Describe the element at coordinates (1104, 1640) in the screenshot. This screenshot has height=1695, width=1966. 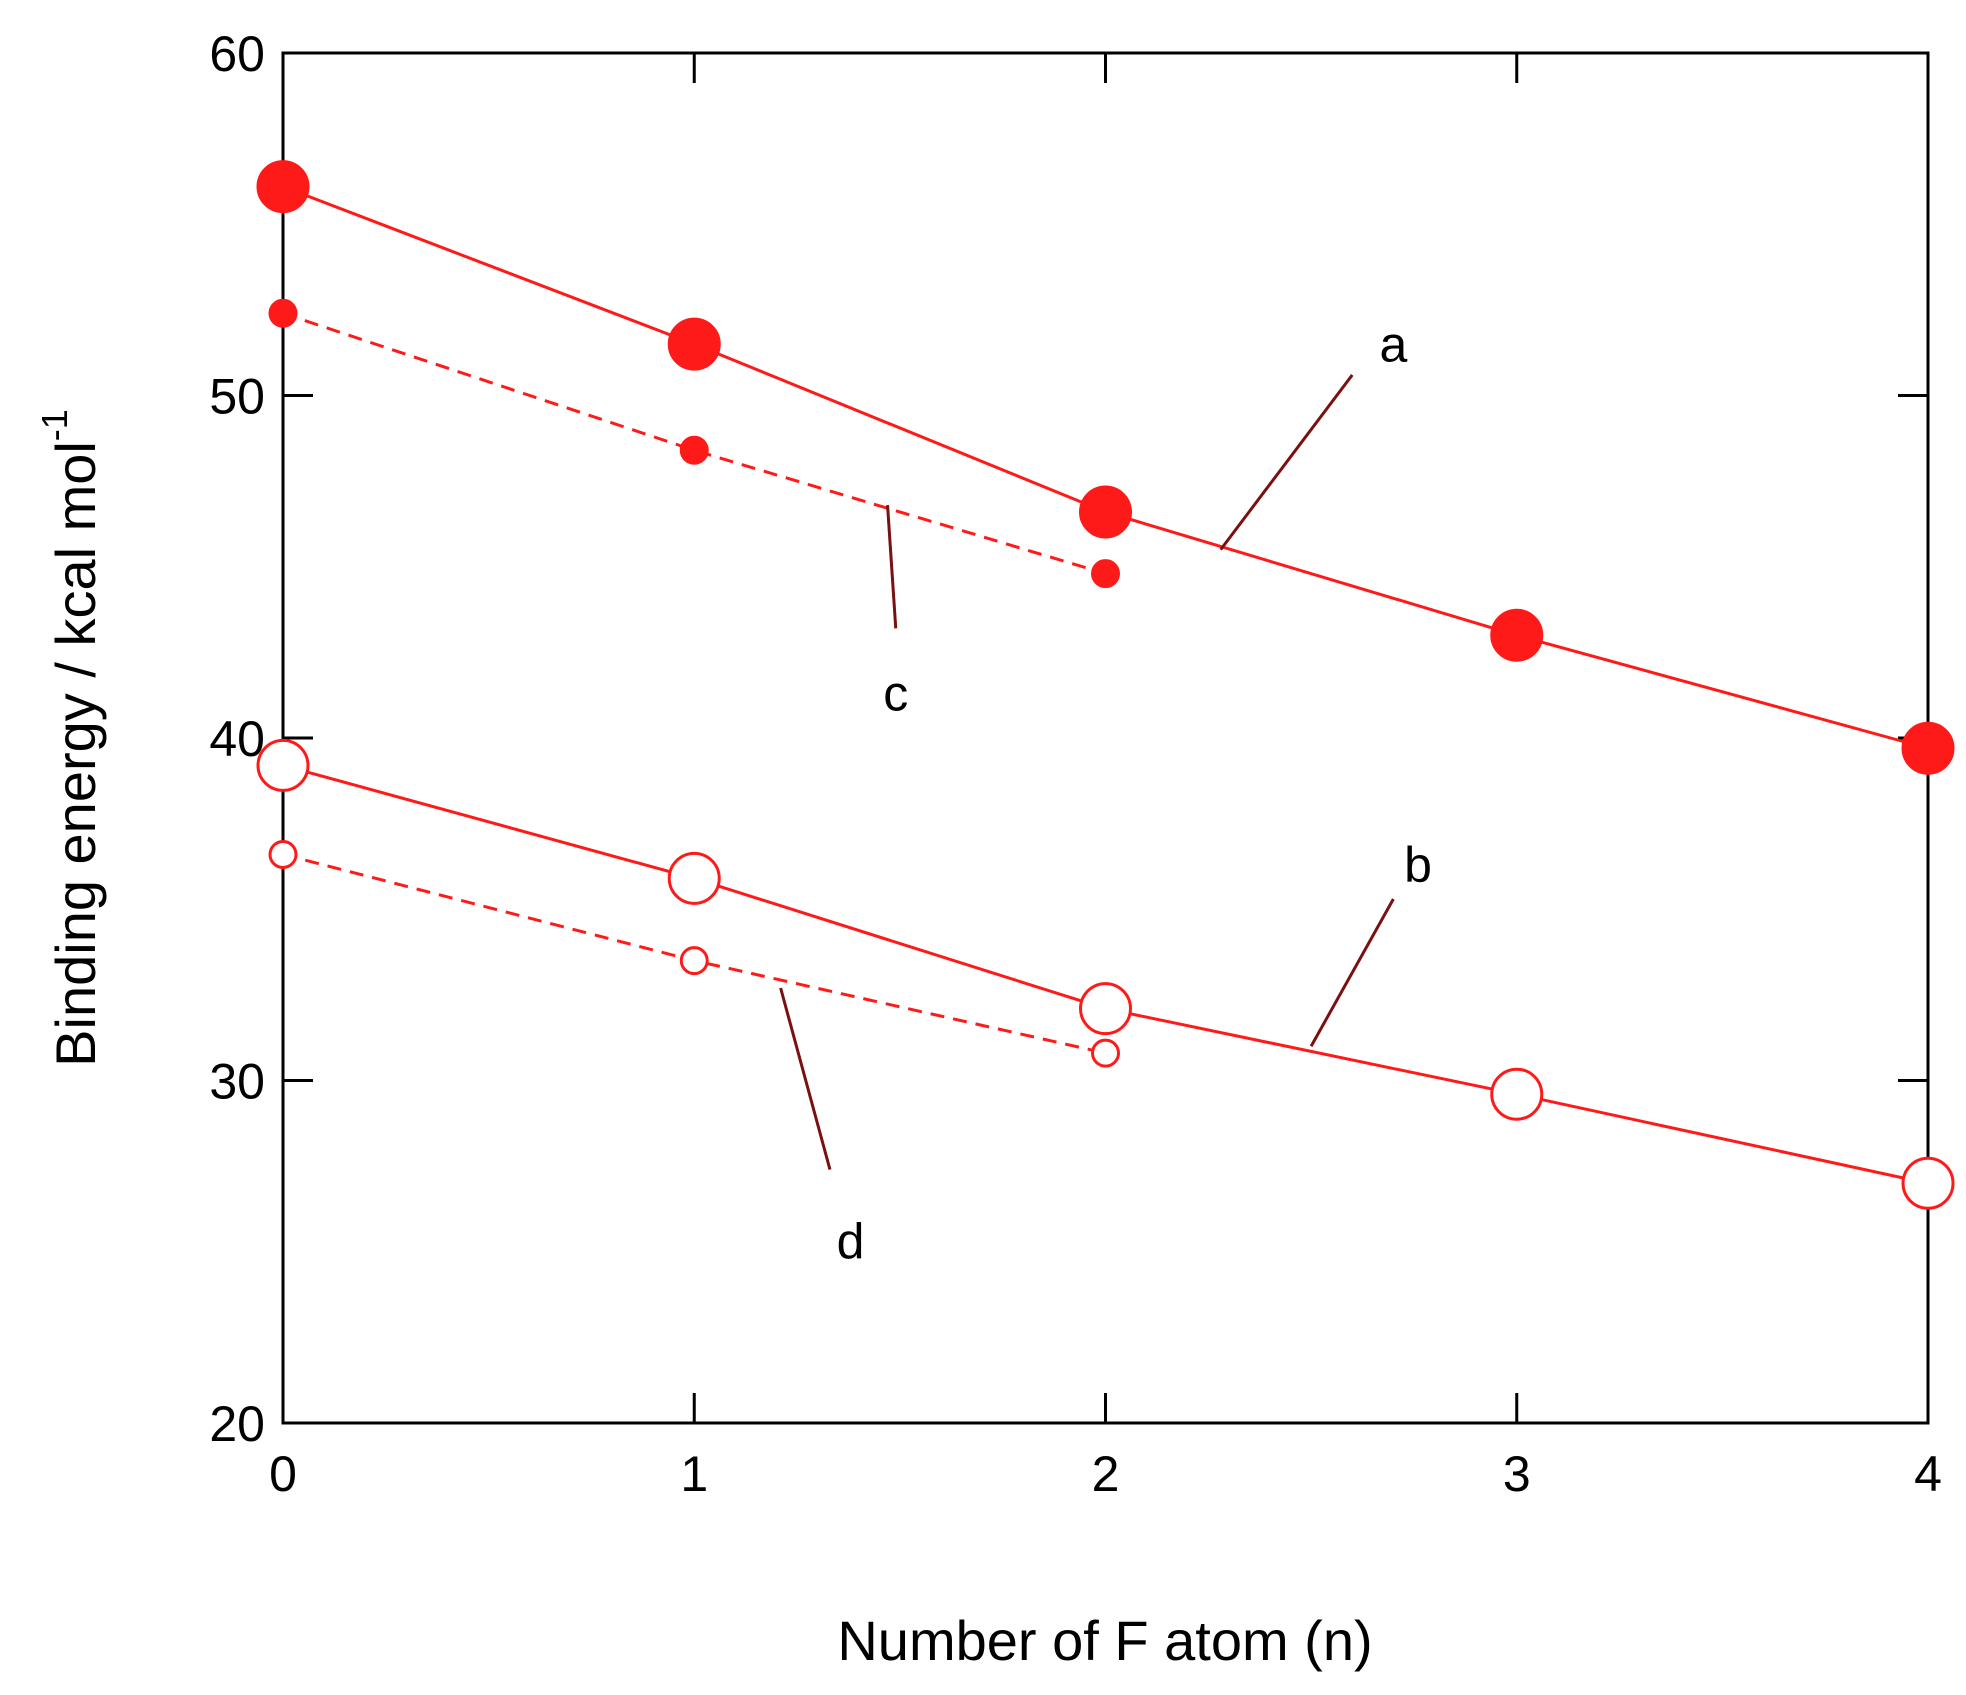
I see `x-axis-title: Number of F atom (n)` at that location.